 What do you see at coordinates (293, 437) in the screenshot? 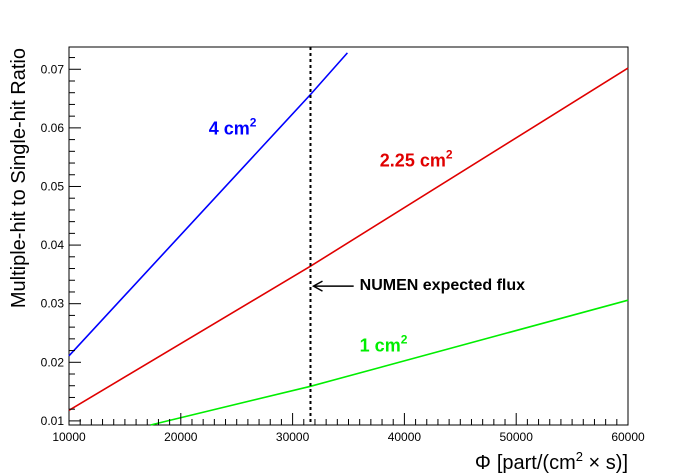
I see `x-tick-label: 30000` at bounding box center [293, 437].